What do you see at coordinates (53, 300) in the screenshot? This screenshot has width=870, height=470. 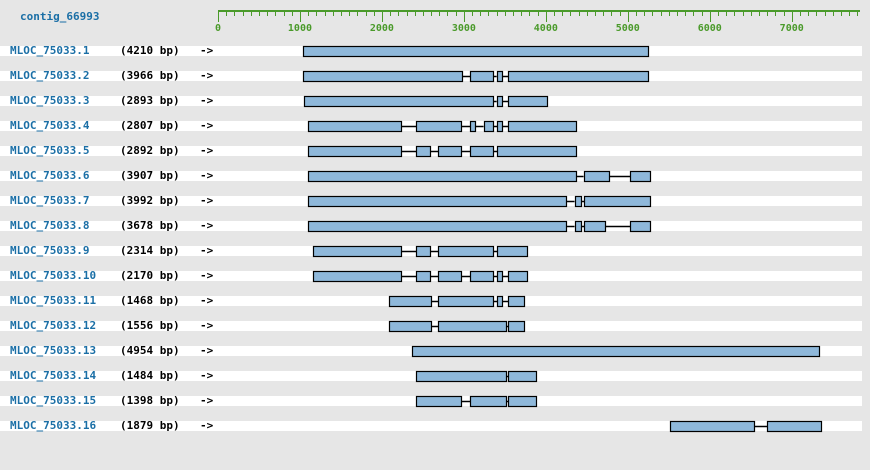 I see `transcript-link: MLOC_75033.11` at bounding box center [53, 300].